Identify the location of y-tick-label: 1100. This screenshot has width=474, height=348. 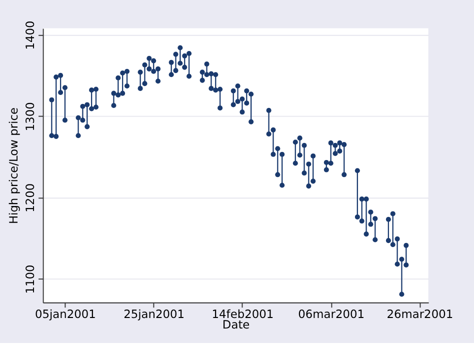
(29, 279).